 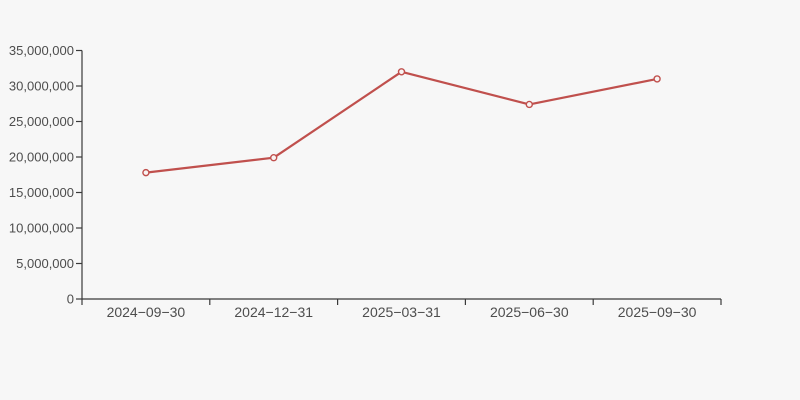 What do you see at coordinates (41, 86) in the screenshot?
I see `y-axis-tick-label: 30,000,000` at bounding box center [41, 86].